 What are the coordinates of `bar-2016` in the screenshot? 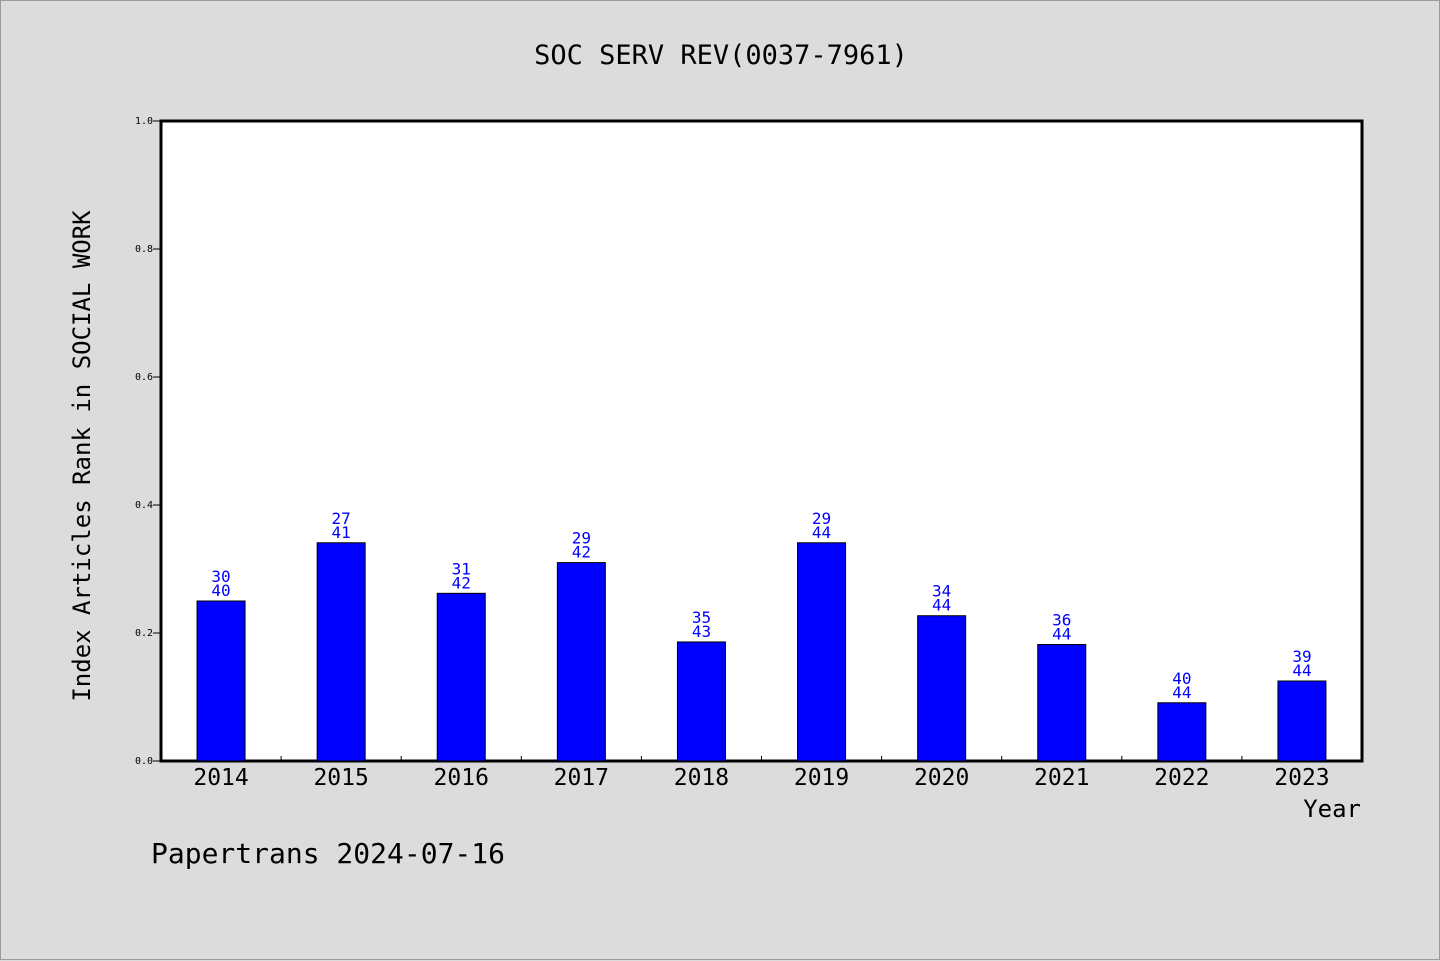 It's located at (461, 677).